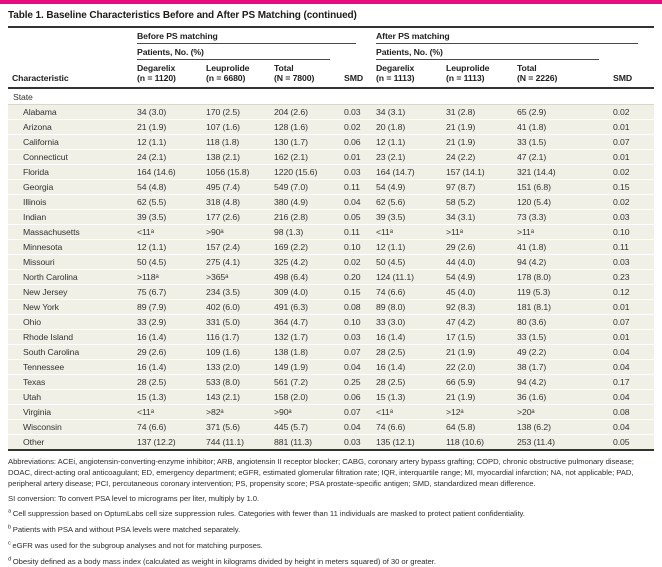  Describe the element at coordinates (305, 187) in the screenshot. I see `cell-value: 549 (7.0)` at that location.